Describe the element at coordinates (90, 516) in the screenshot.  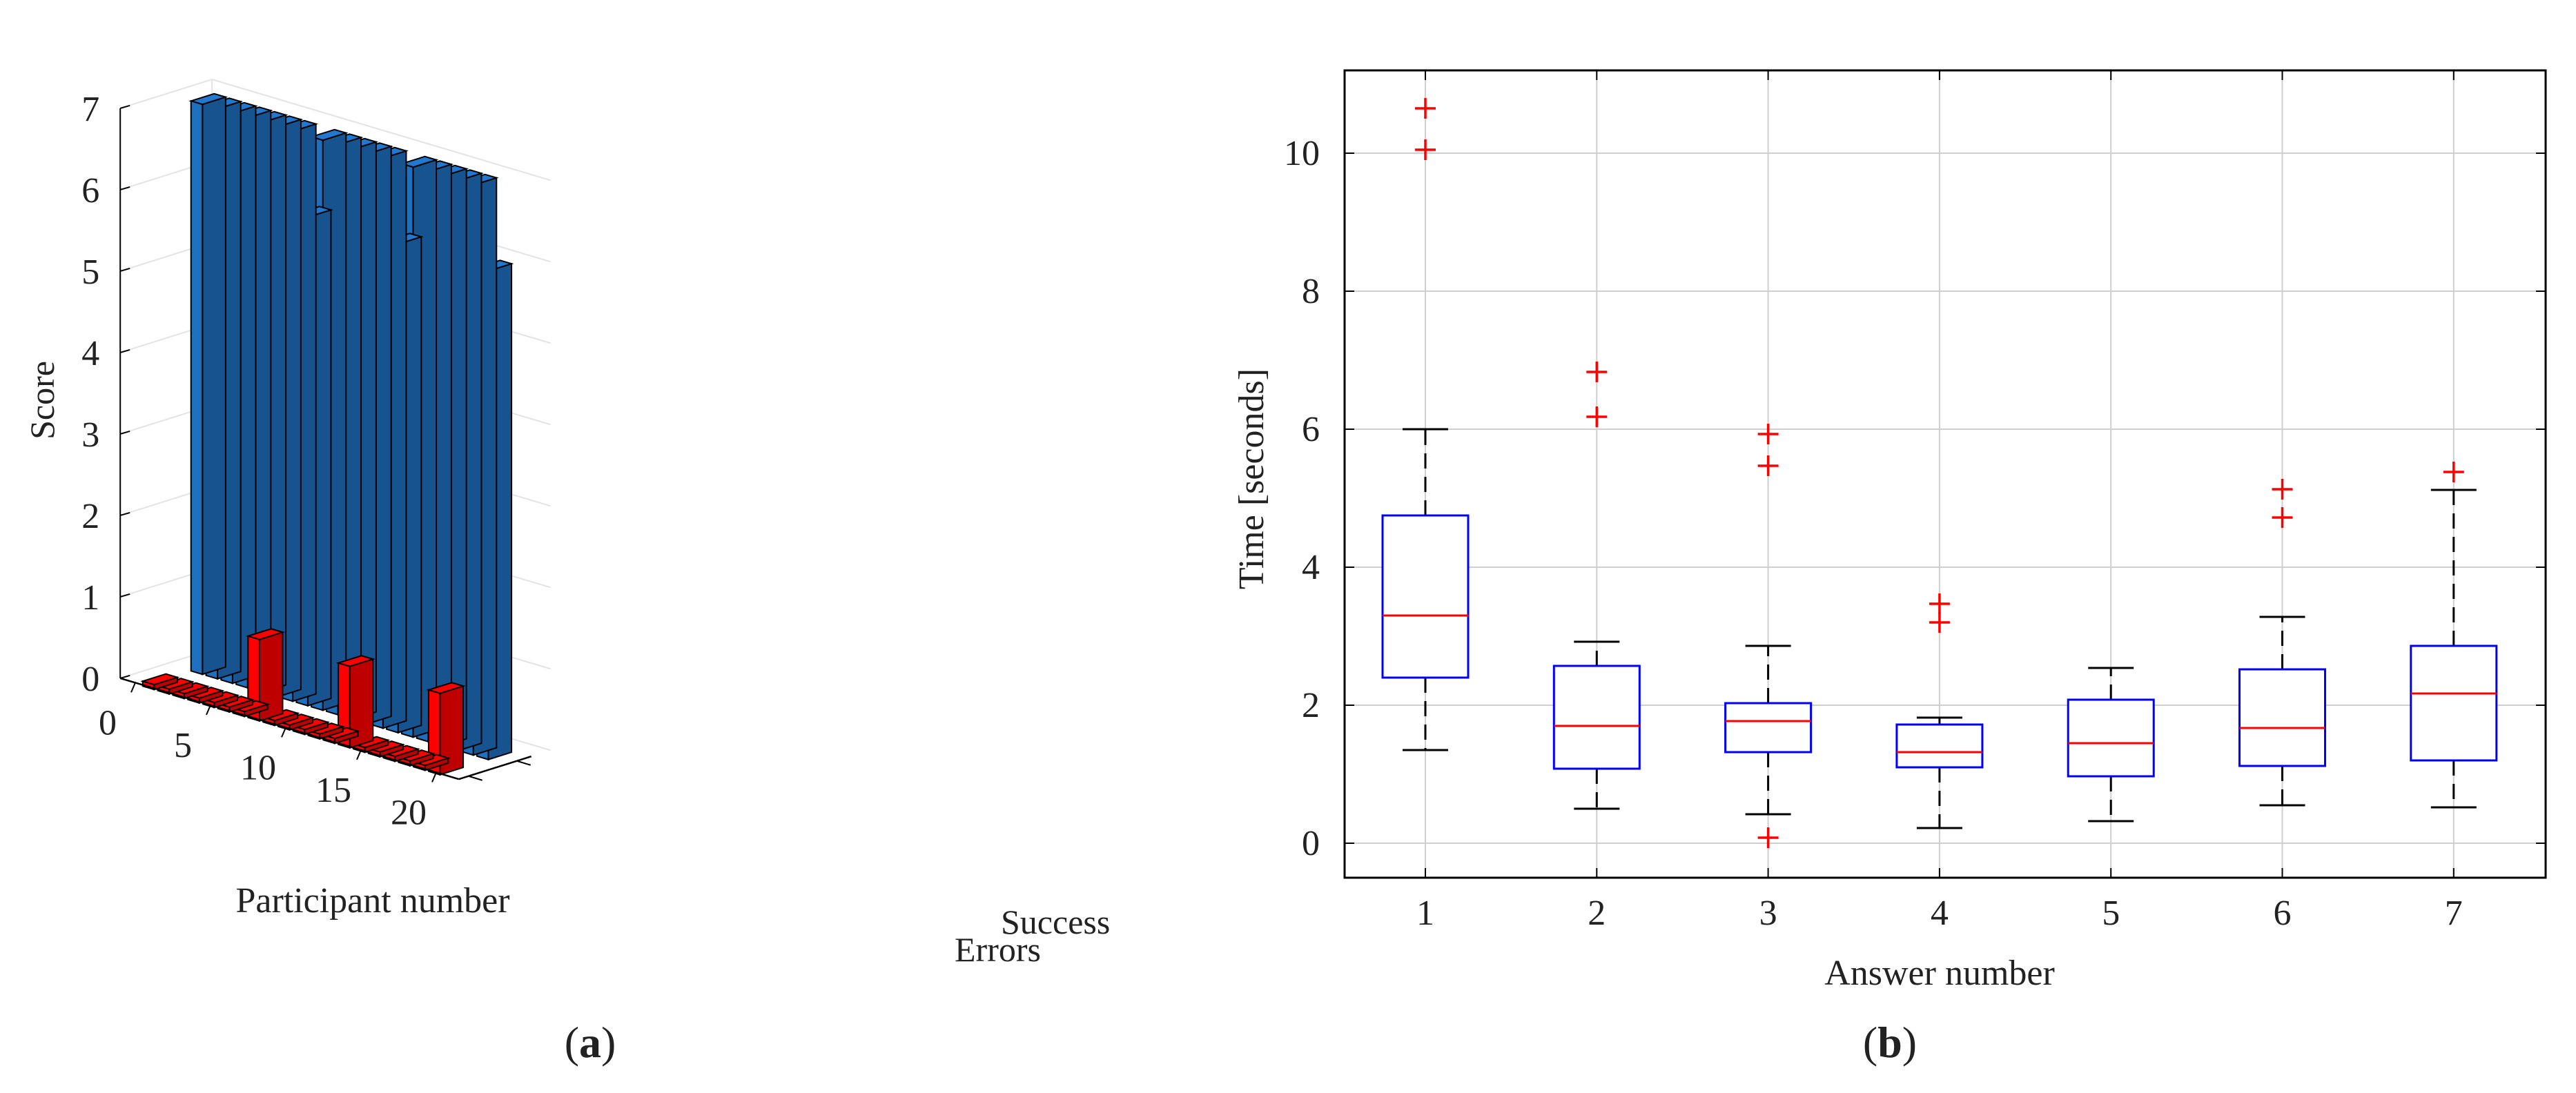
I see `score-tick-label: 2` at that location.